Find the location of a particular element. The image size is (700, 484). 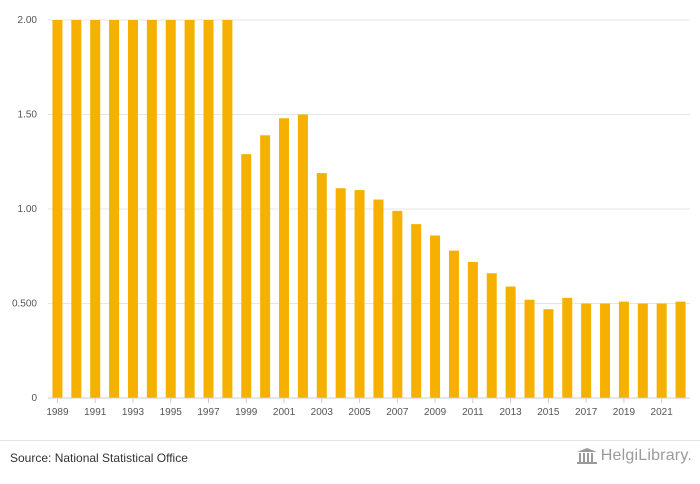

bar-1989 is located at coordinates (57, 209).